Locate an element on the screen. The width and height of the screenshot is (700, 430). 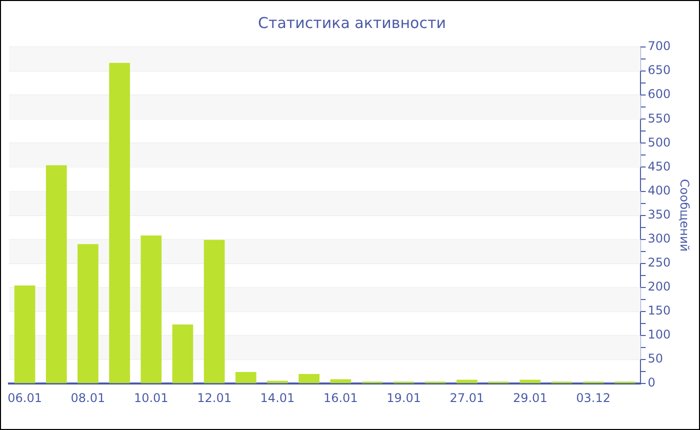
y-tick-label: 300 is located at coordinates (659, 238).